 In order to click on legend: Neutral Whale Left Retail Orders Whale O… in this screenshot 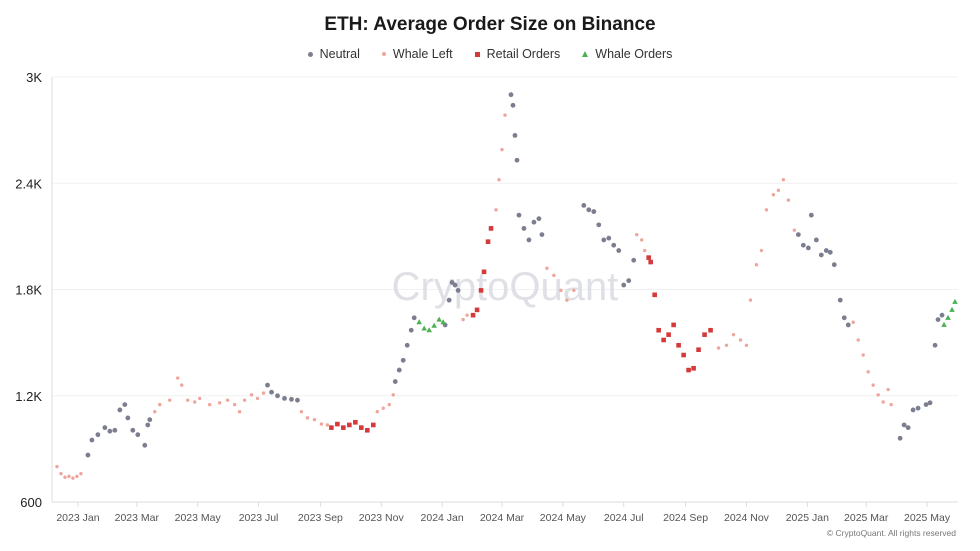, I will do `click(490, 54)`.